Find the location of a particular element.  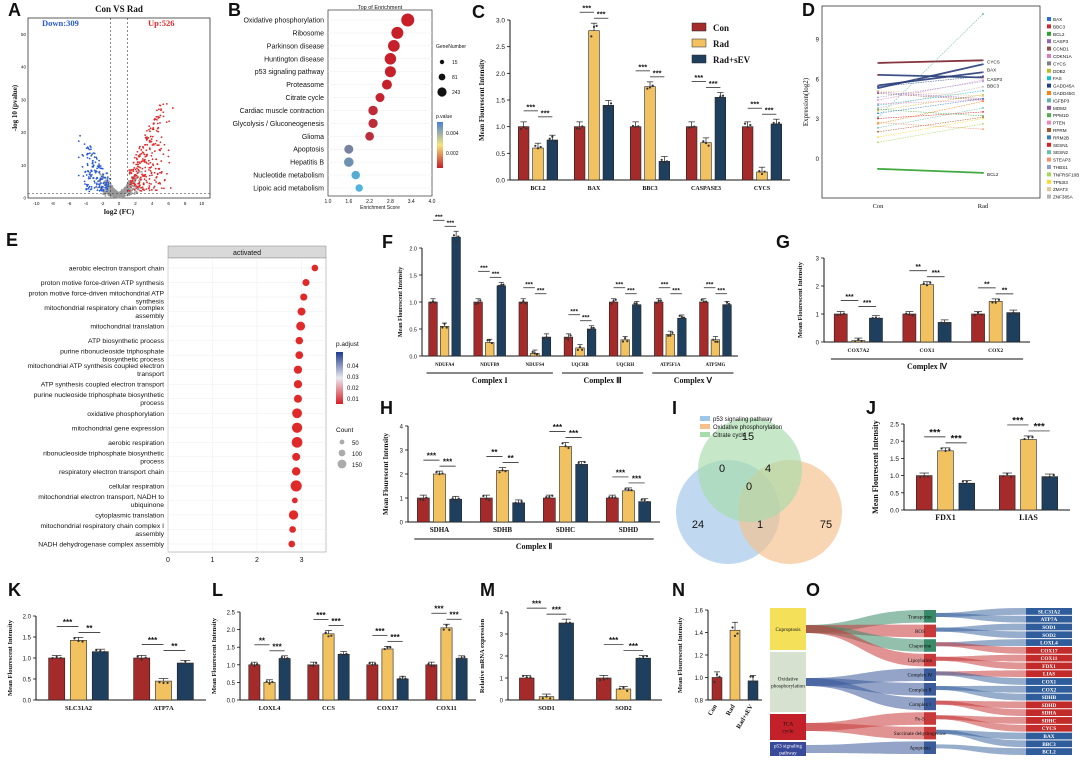

y-tick-label: 0.0 is located at coordinates (500, 181).